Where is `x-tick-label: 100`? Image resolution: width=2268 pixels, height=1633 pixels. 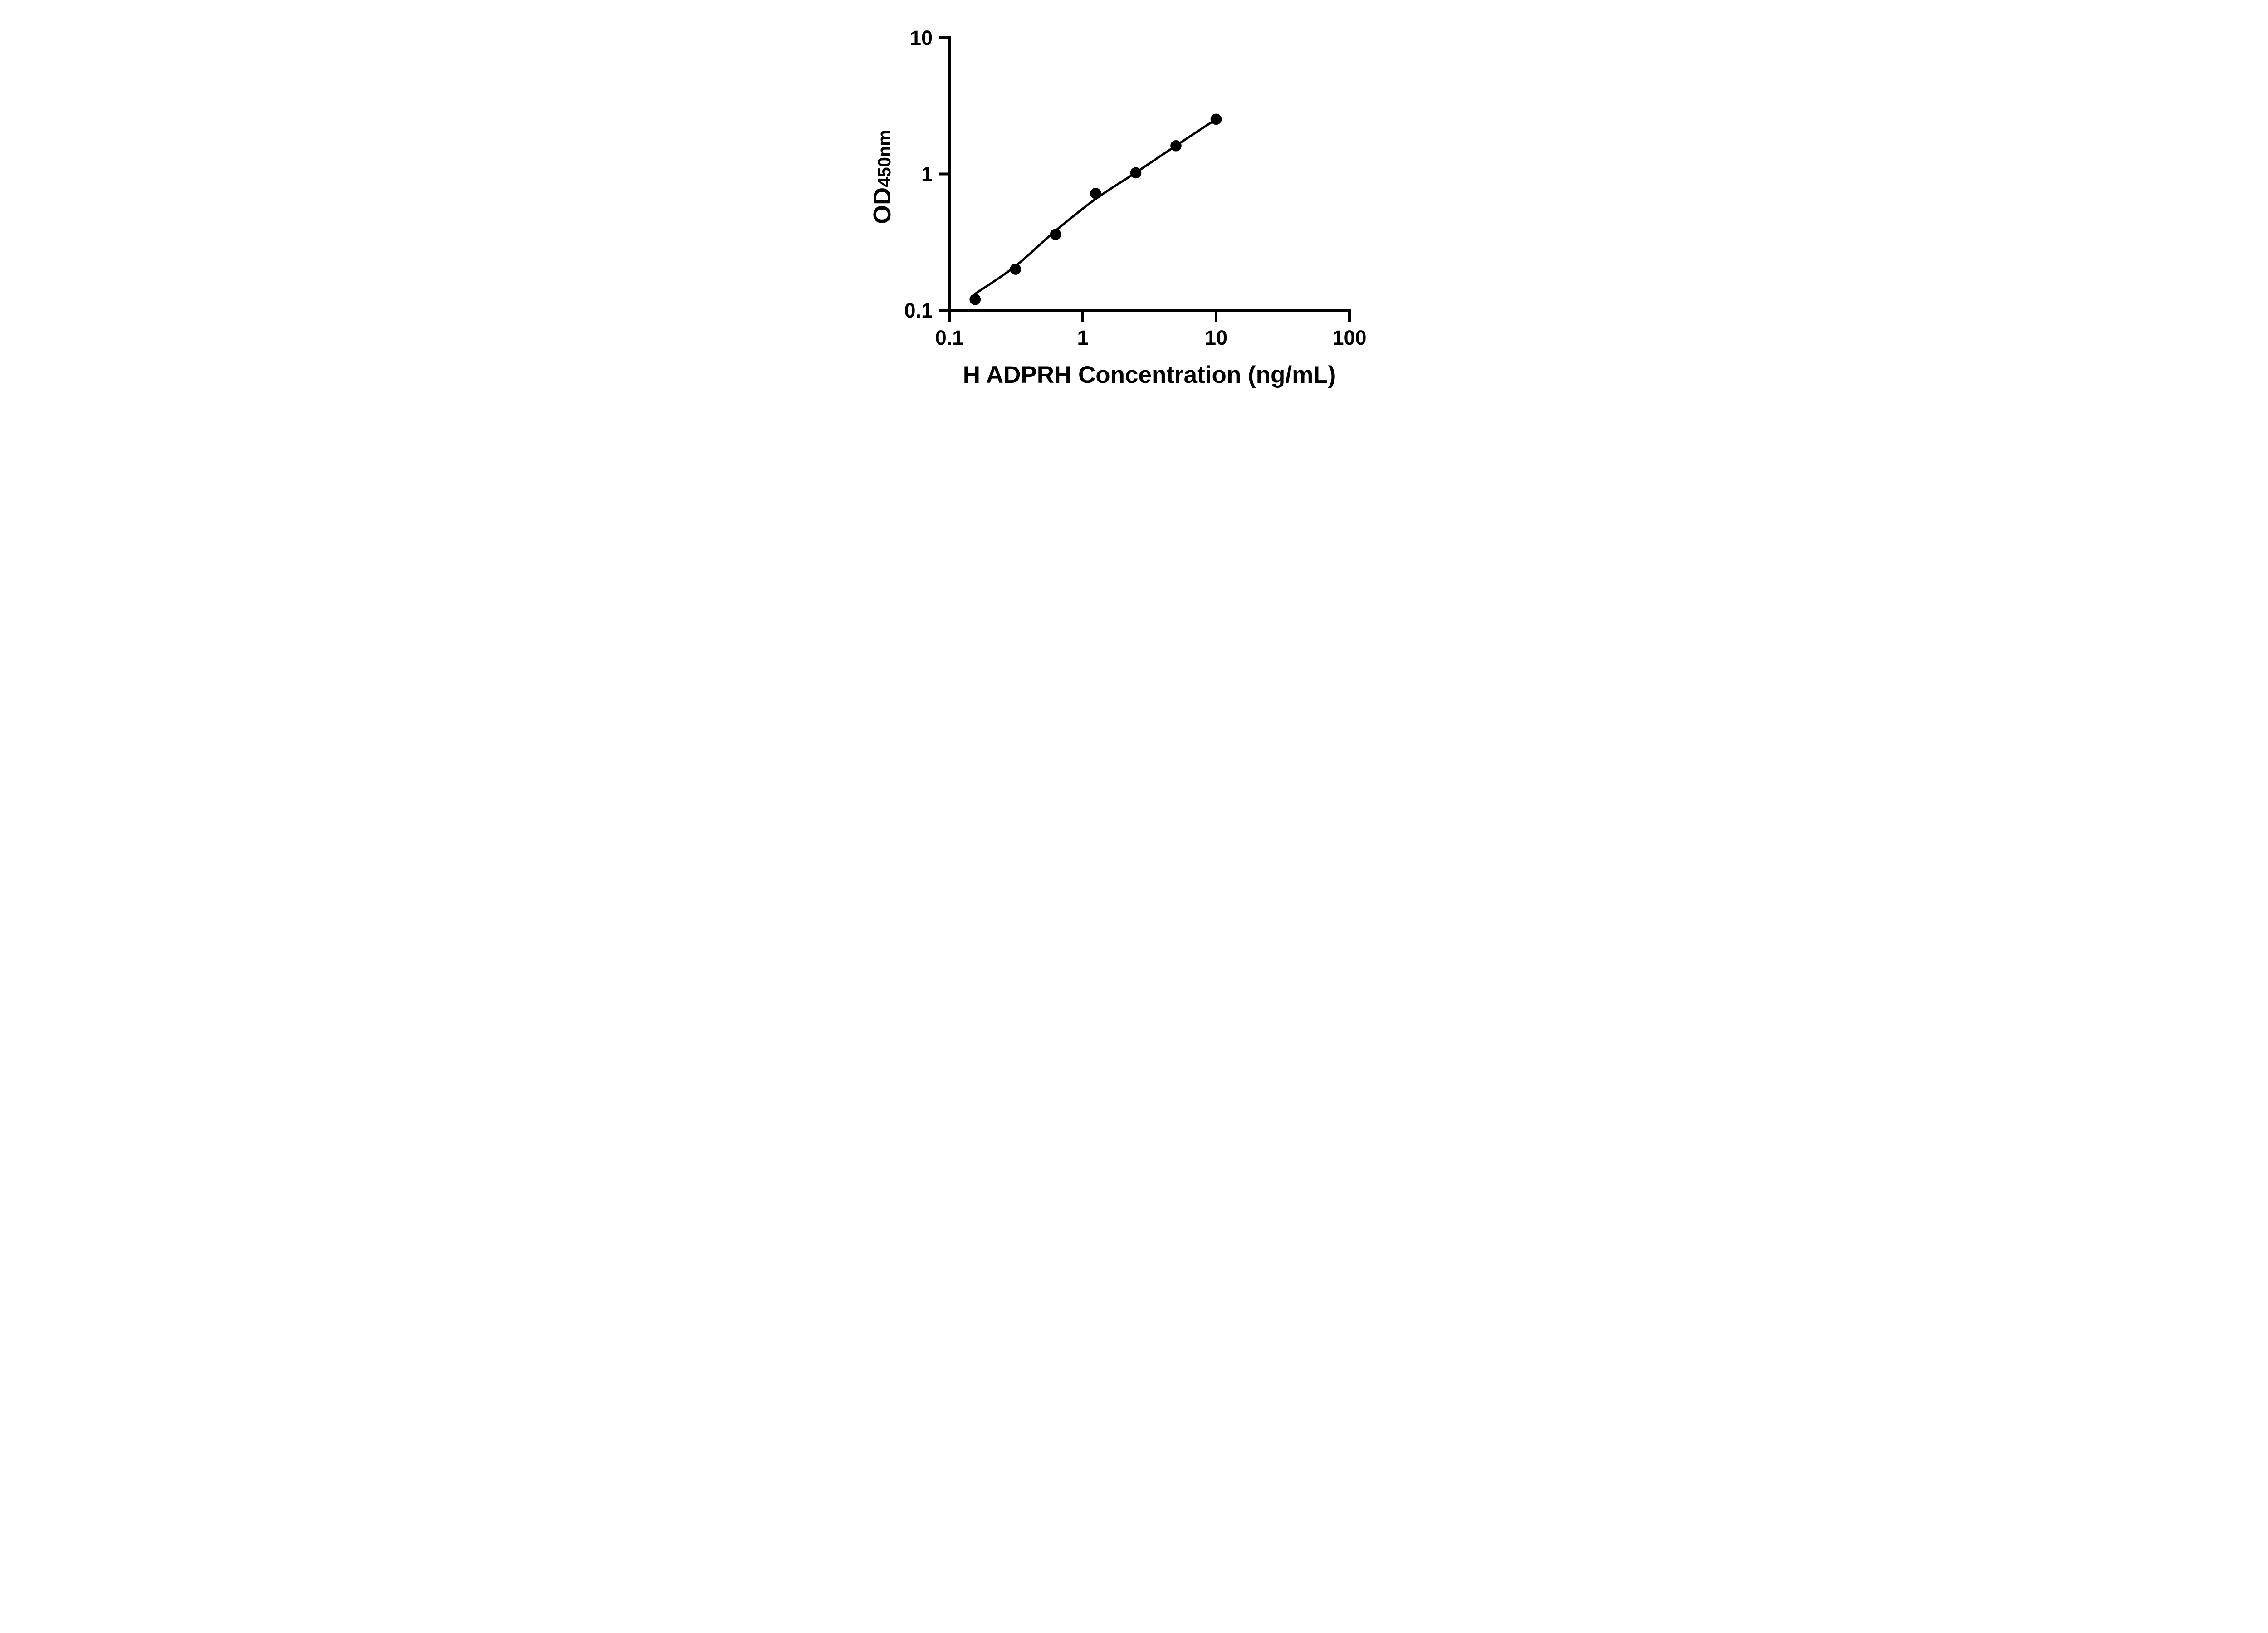 x-tick-label: 100 is located at coordinates (1349, 337).